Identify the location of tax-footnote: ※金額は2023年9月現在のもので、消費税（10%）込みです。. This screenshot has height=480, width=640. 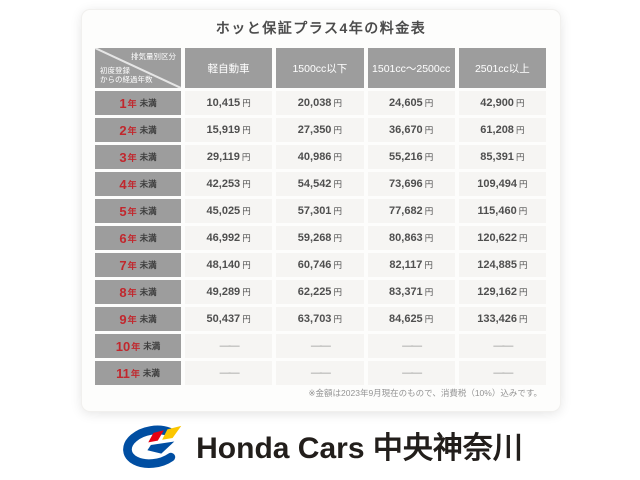
(425, 393).